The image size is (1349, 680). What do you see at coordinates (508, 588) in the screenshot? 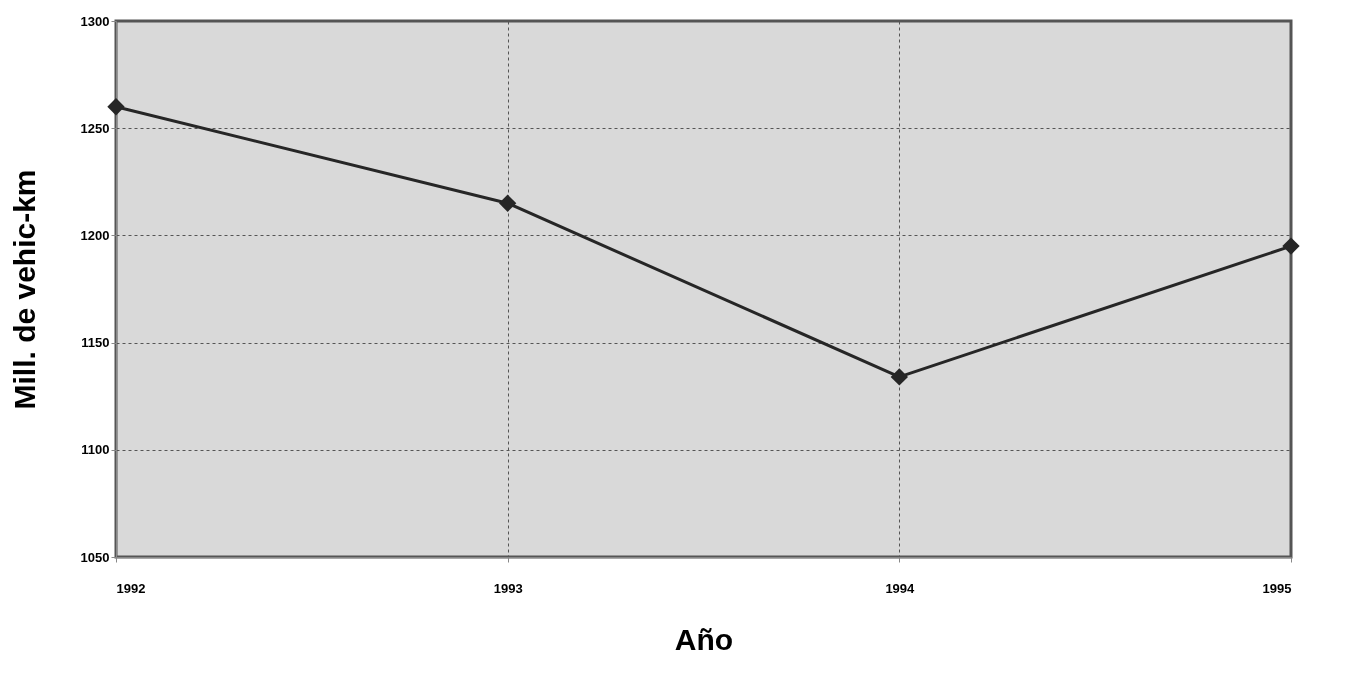
I see `x-tick-label: 1993` at bounding box center [508, 588].